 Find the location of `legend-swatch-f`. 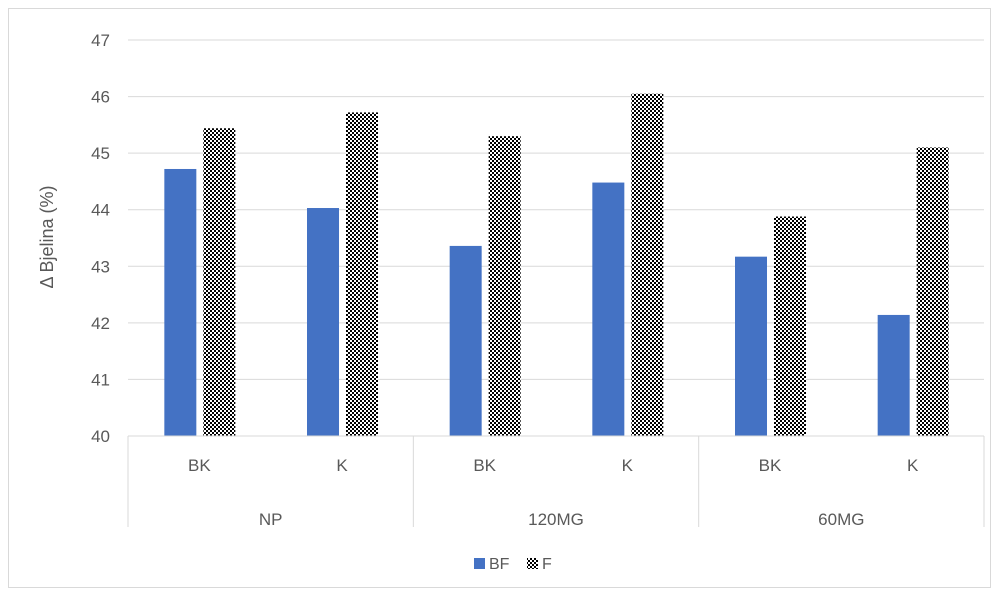

legend-swatch-f is located at coordinates (532, 563).